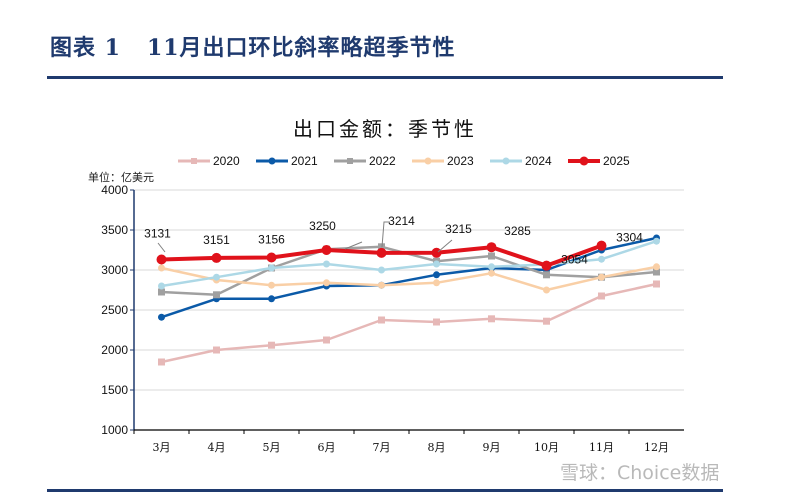  What do you see at coordinates (382, 447) in the screenshot?
I see `x-tick-label: 7月` at bounding box center [382, 447].